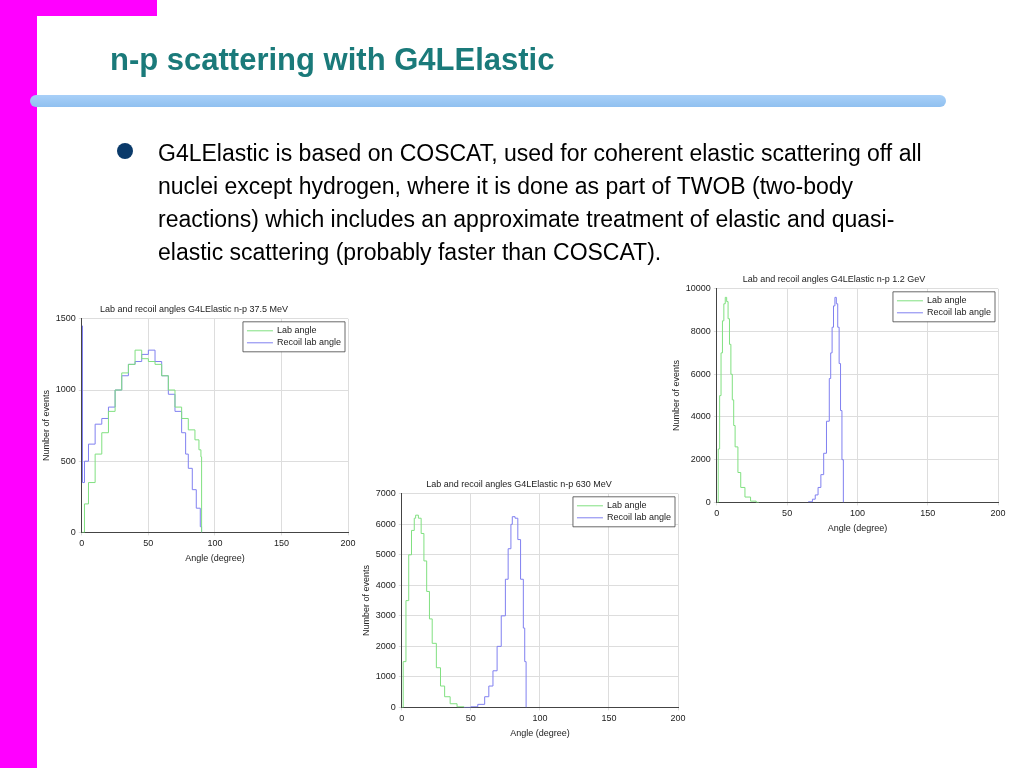 This screenshot has width=1024, height=768. What do you see at coordinates (385, 554) in the screenshot?
I see `y-tick-label: 5000` at bounding box center [385, 554].